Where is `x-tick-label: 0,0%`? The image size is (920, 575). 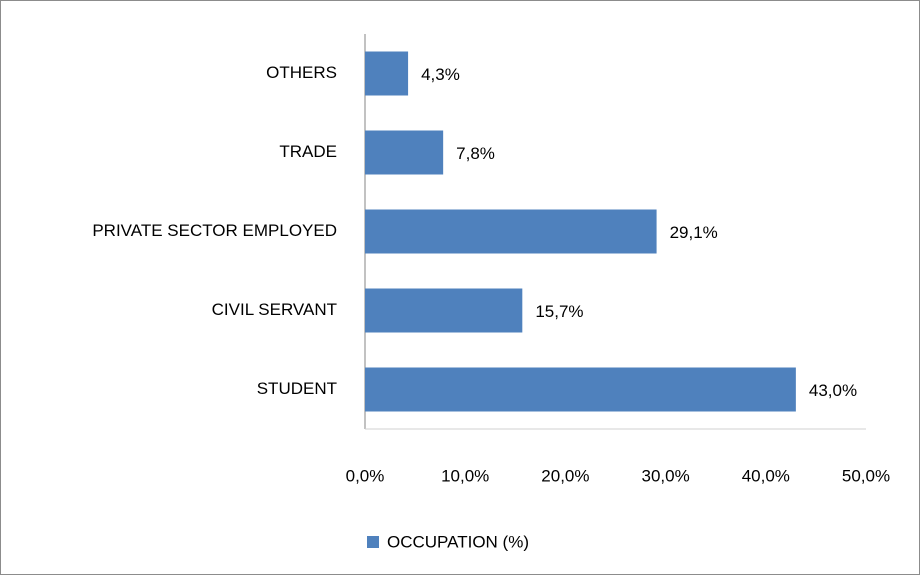
x-tick-label: 0,0% is located at coordinates (365, 475).